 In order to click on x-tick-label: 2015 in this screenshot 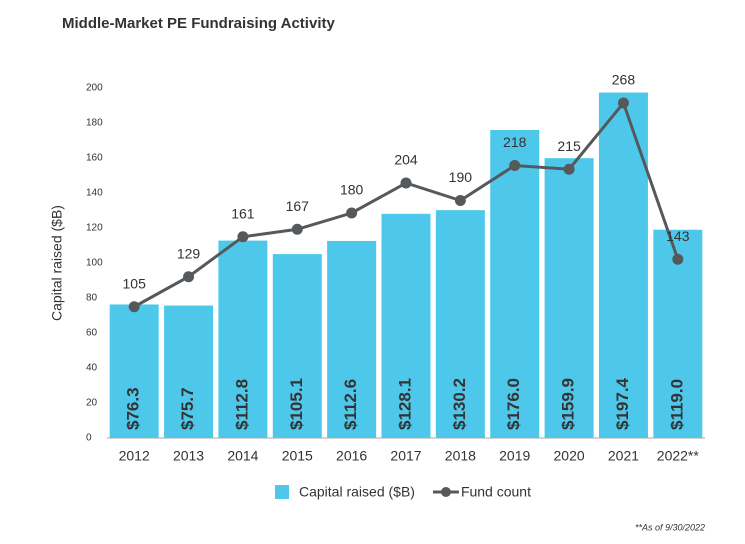, I will do `click(297, 456)`.